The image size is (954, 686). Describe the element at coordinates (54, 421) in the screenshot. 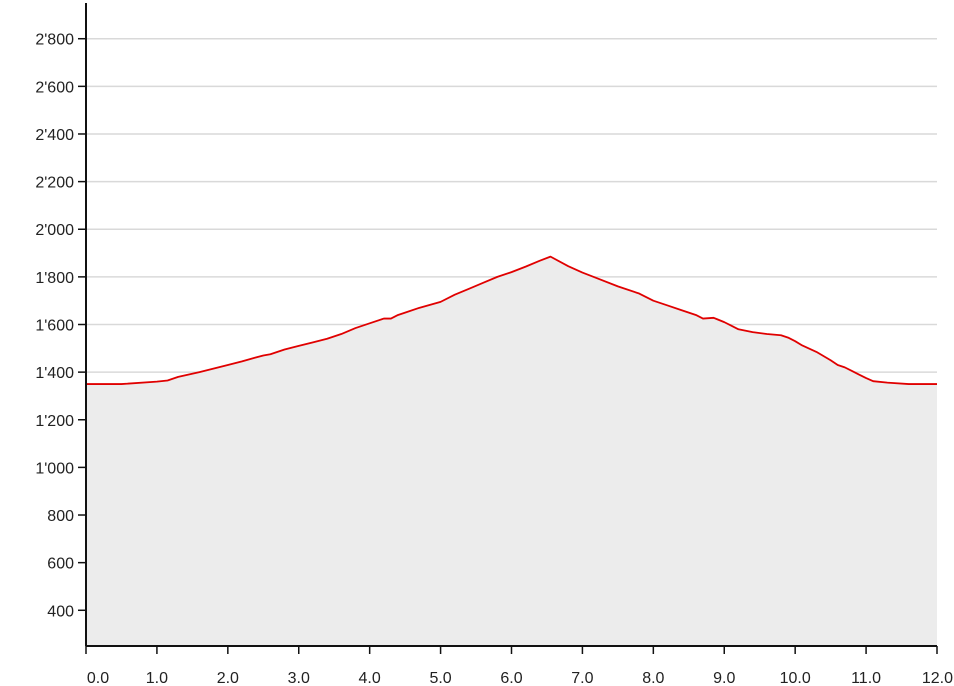

I see `y-tick-label: 1'200` at that location.